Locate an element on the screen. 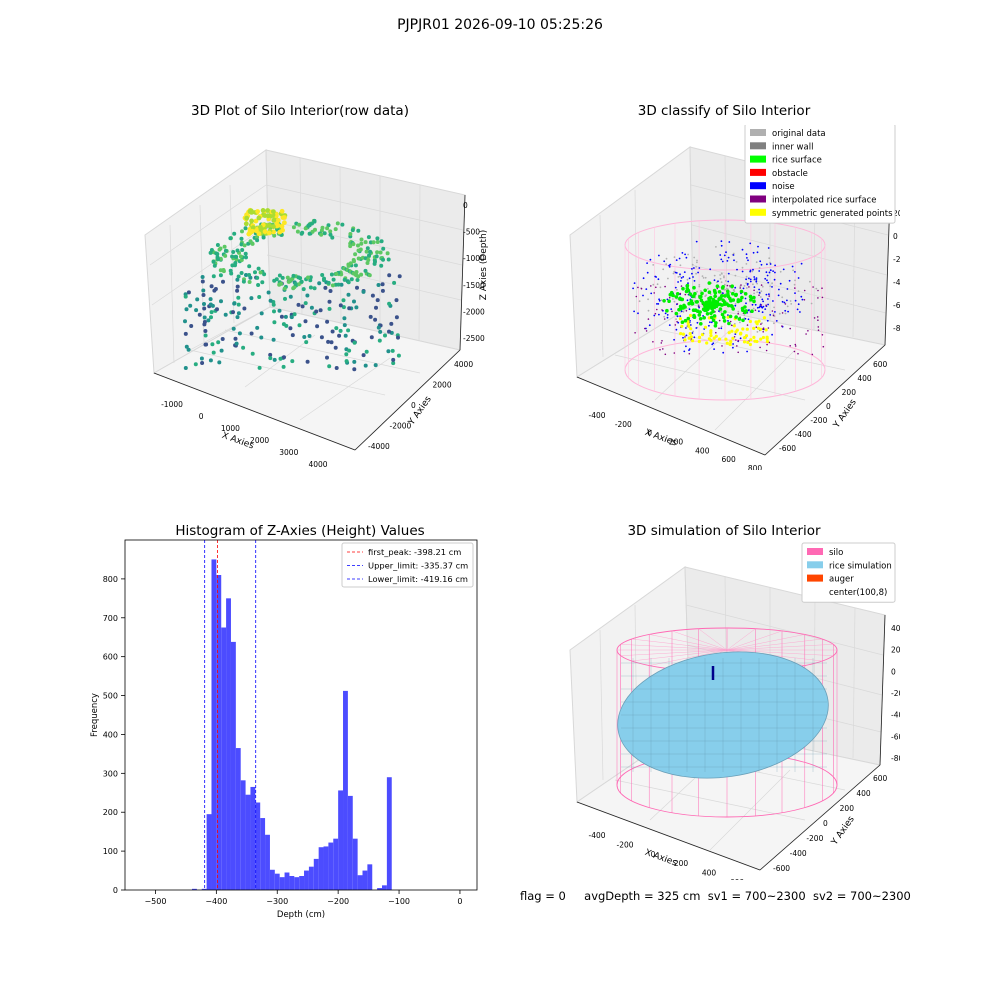 This screenshot has height=1000, width=1000. y-tick-label: 400 is located at coordinates (864, 378).